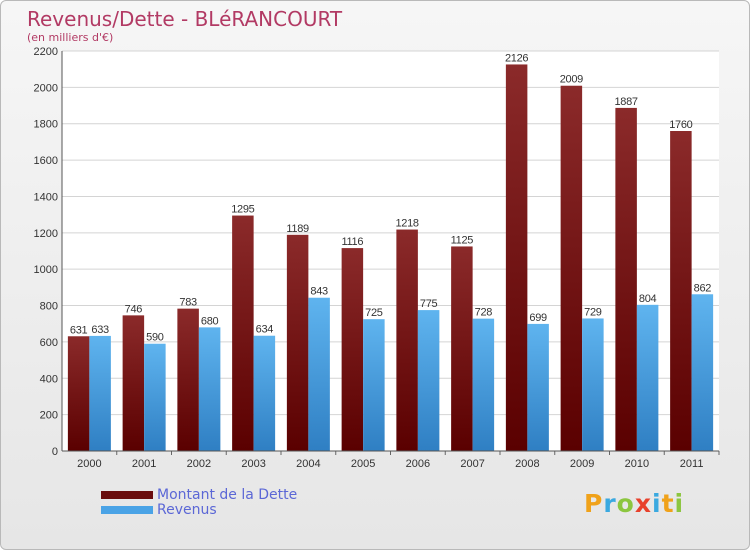  Describe the element at coordinates (594, 503) in the screenshot. I see `logo-letter: P` at that location.